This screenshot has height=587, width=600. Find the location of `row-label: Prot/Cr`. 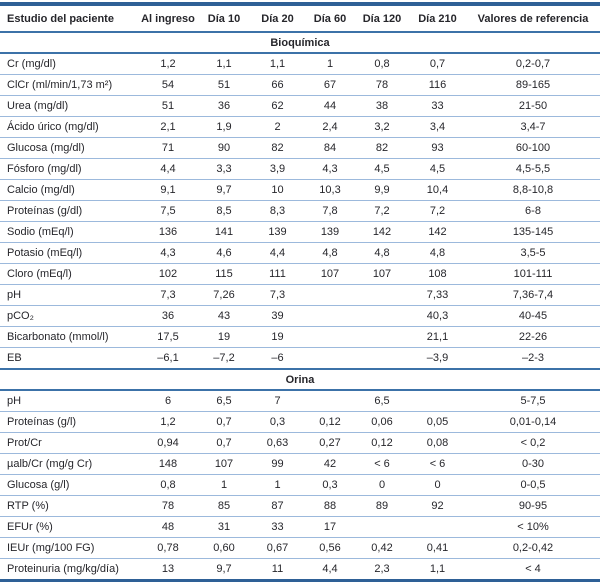

row-label: Prot/Cr is located at coordinates (69, 443).